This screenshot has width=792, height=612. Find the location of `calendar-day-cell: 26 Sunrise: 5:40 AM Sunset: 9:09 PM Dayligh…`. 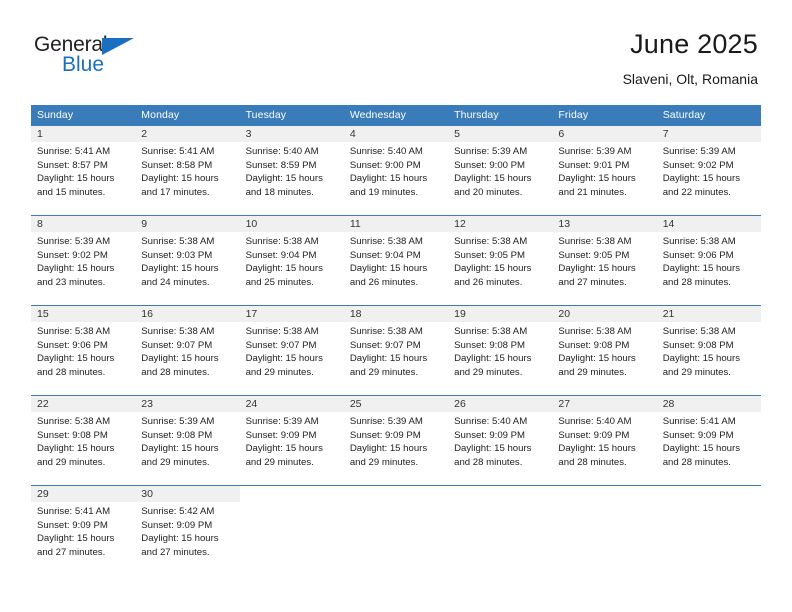

calendar-day-cell: 26 Sunrise: 5:40 AM Sunset: 9:09 PM Dayligh… is located at coordinates (500, 440).